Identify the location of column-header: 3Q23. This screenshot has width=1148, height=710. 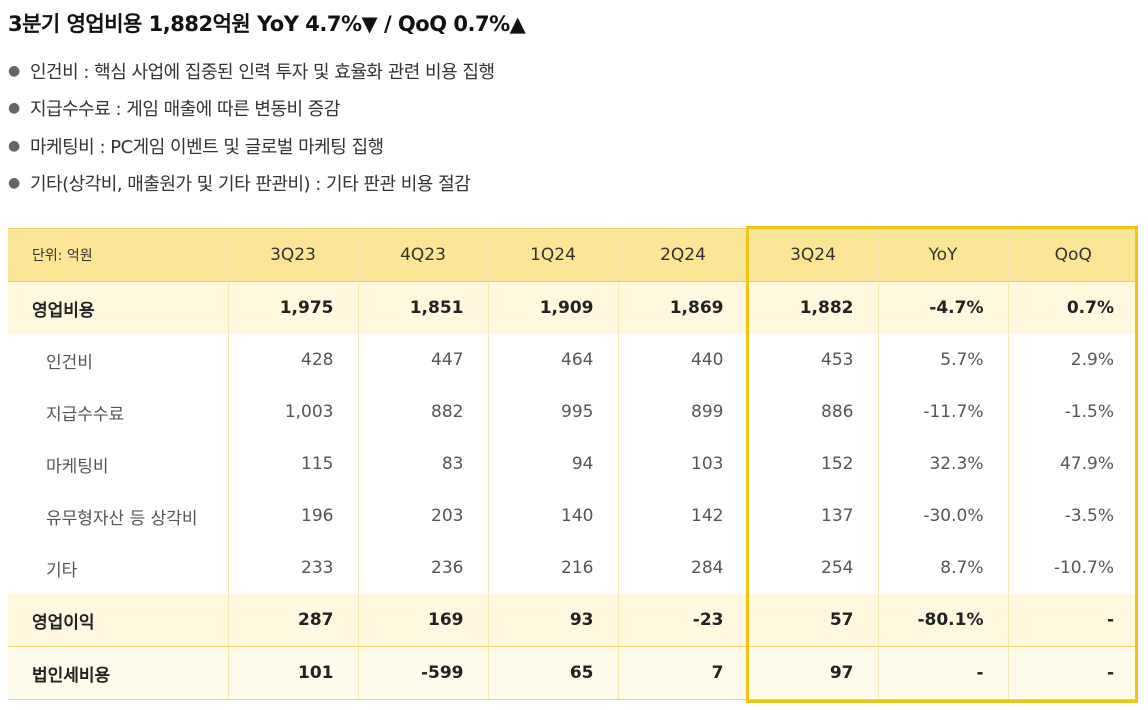
(292, 255).